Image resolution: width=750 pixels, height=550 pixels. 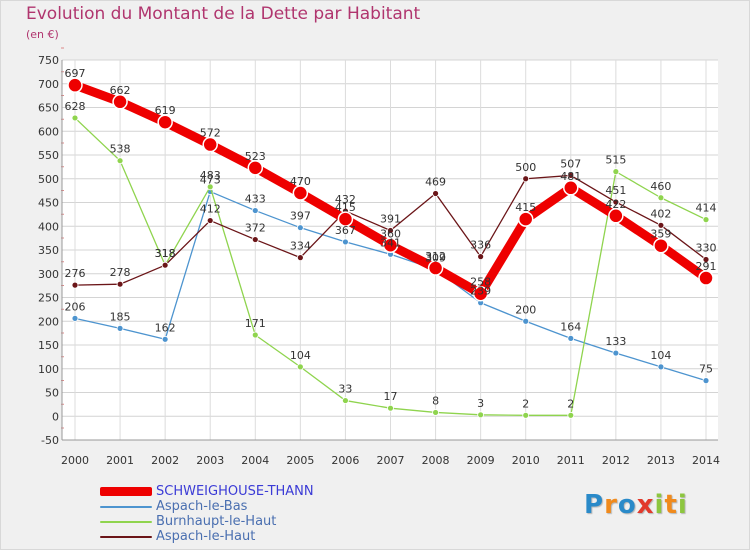 I want to click on legend-label: Aspach-le-Bas, so click(x=202, y=506).